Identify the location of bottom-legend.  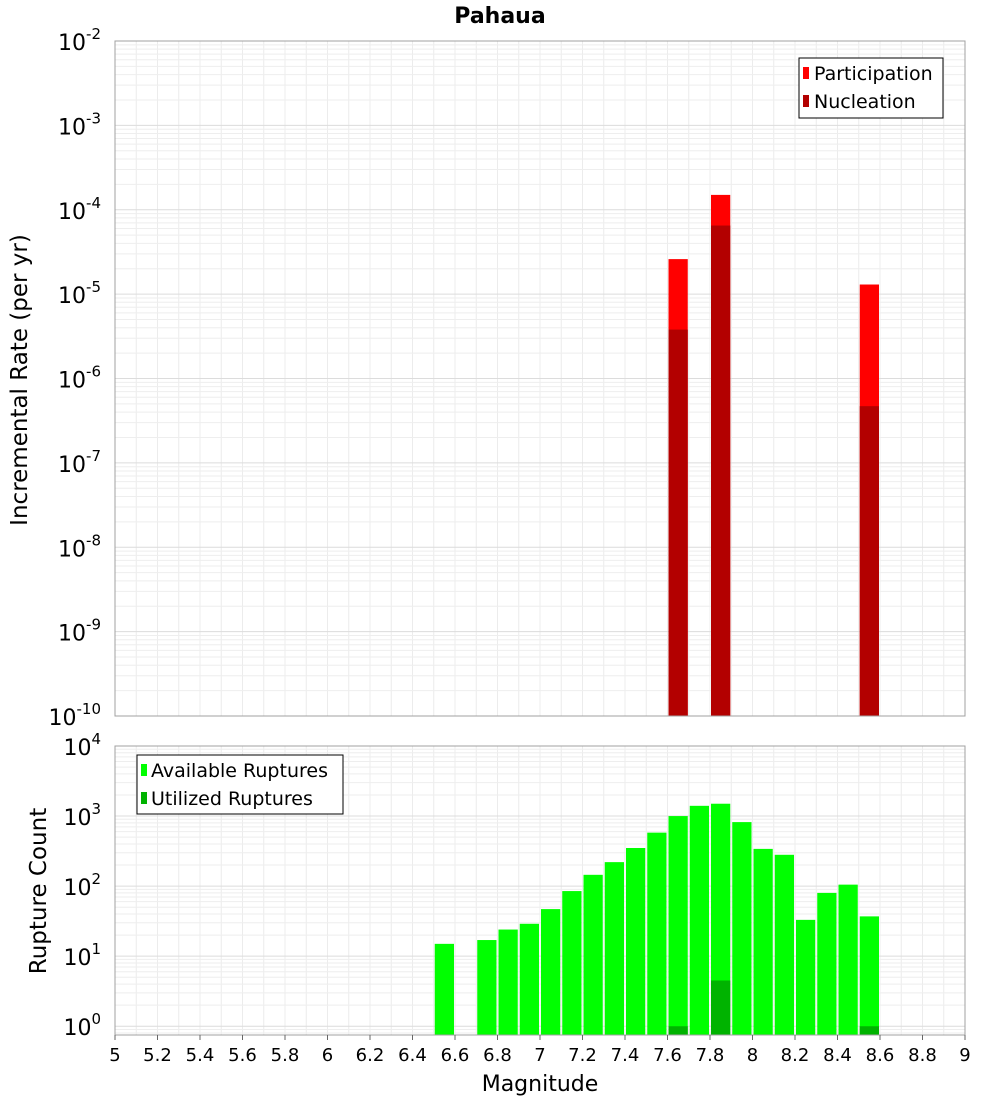
(240, 784).